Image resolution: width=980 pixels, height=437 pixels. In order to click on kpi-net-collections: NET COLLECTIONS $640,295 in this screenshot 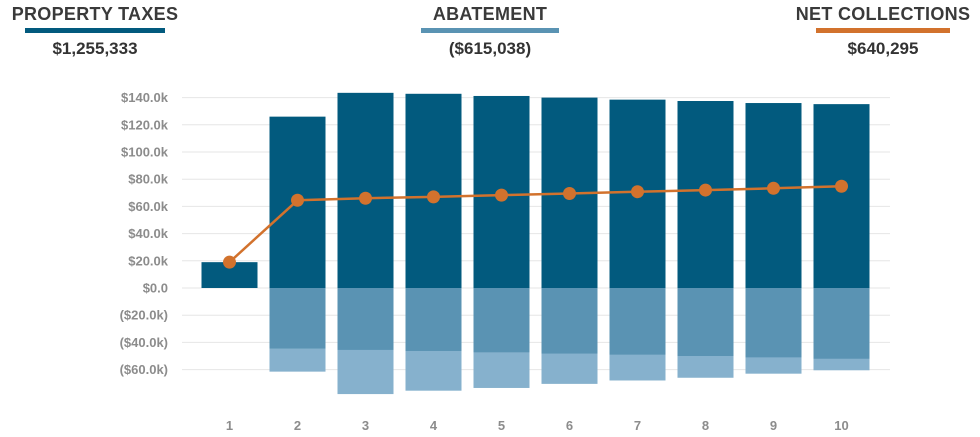, I will do `click(883, 31)`.